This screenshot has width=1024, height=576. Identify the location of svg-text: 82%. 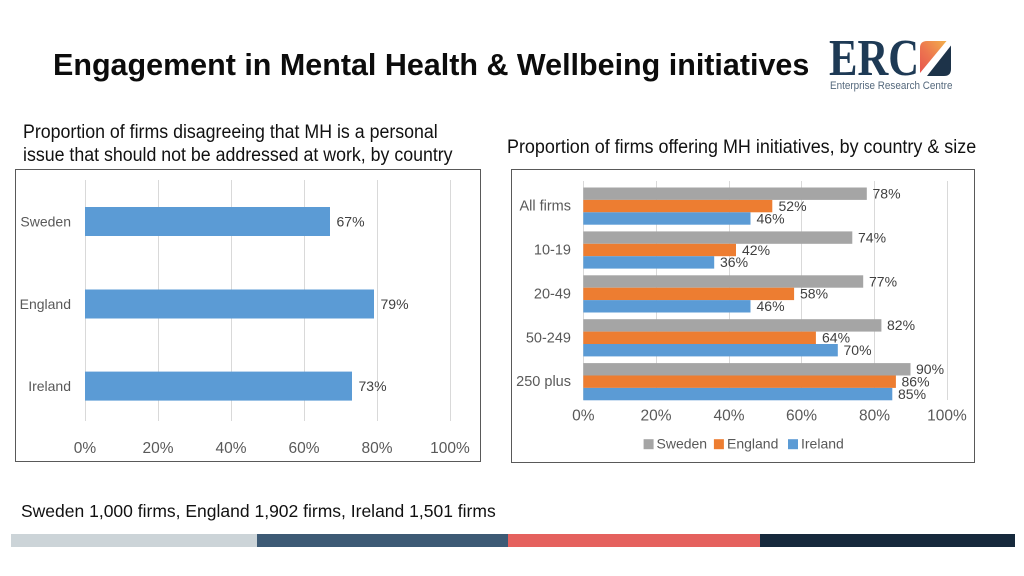
(901, 325).